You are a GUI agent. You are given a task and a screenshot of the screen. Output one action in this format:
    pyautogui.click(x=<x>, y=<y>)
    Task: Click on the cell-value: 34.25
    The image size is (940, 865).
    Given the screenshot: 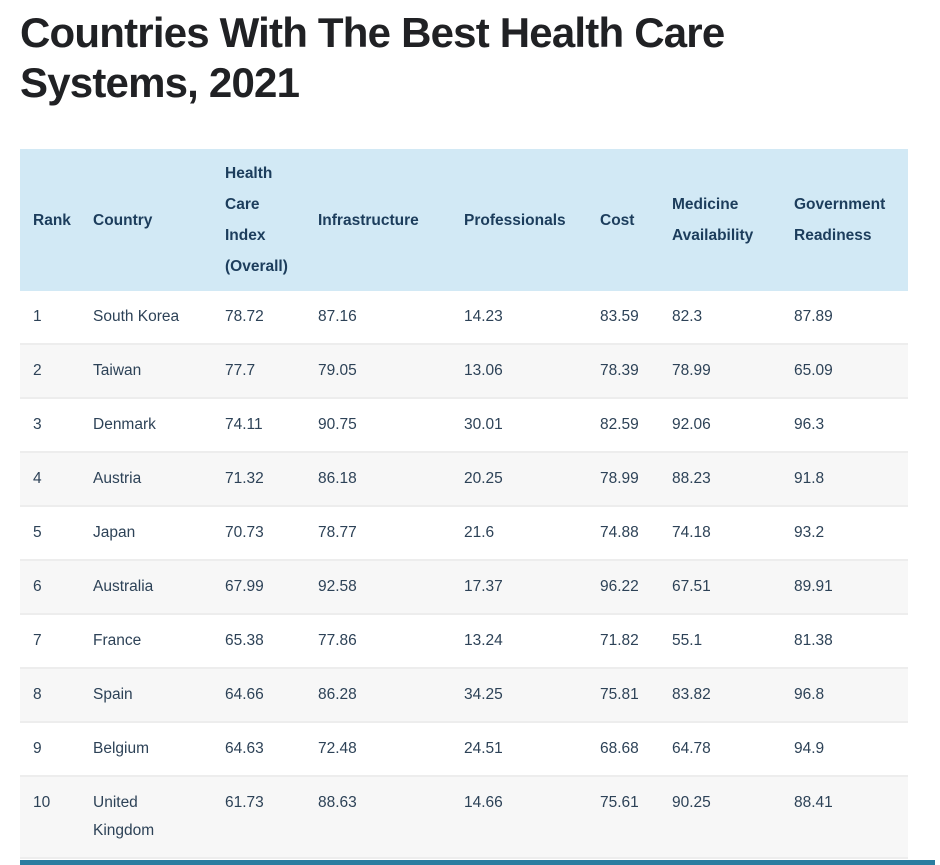 What is the action you would take?
    pyautogui.click(x=483, y=695)
    